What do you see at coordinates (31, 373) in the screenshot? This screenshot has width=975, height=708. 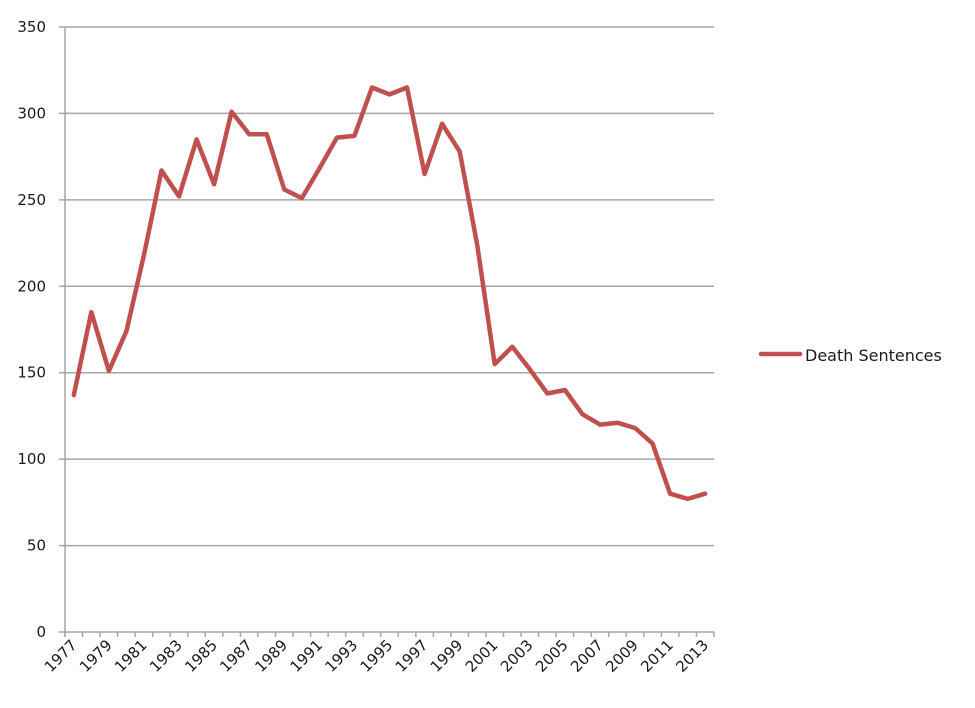 I see `y-tick-label: 150` at bounding box center [31, 373].